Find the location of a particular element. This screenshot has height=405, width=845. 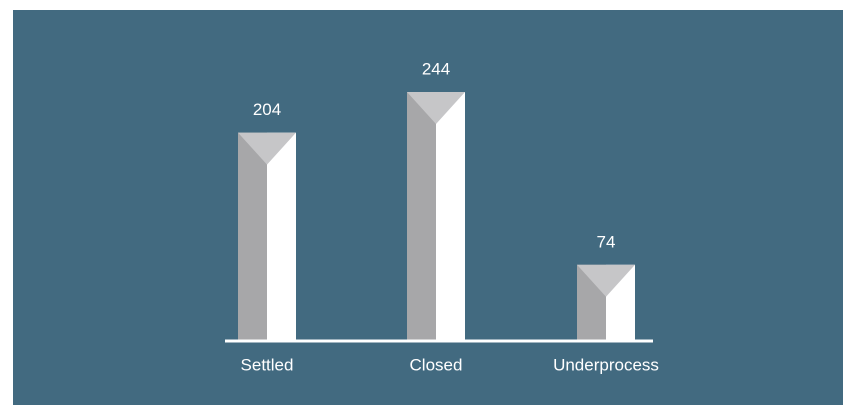

value-label: 244 is located at coordinates (436, 68).